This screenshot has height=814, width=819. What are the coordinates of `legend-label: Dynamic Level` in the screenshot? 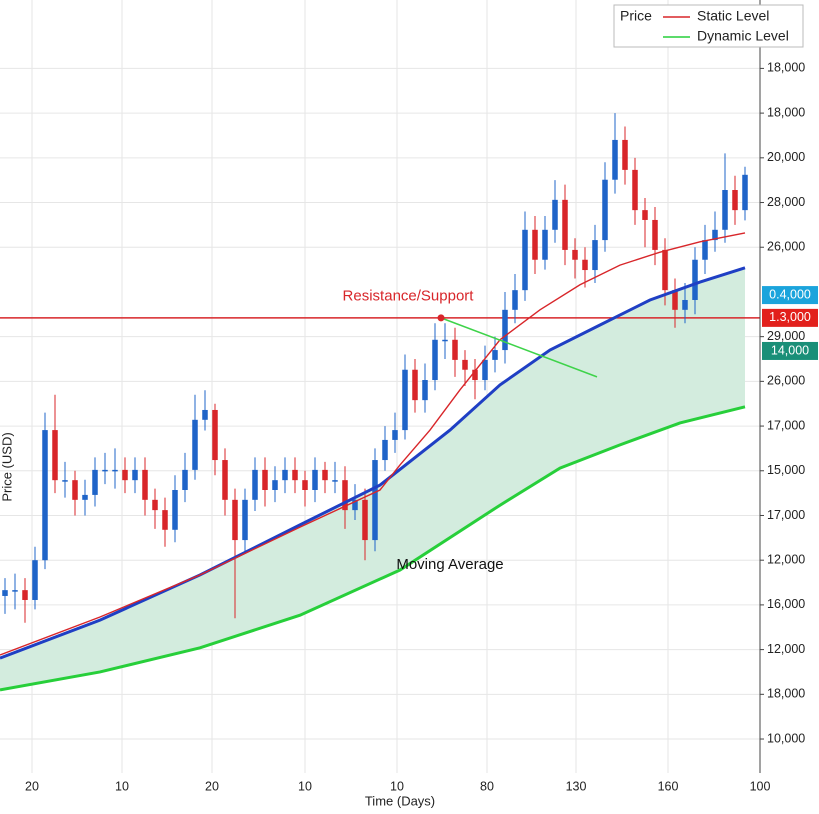 It's located at (743, 36).